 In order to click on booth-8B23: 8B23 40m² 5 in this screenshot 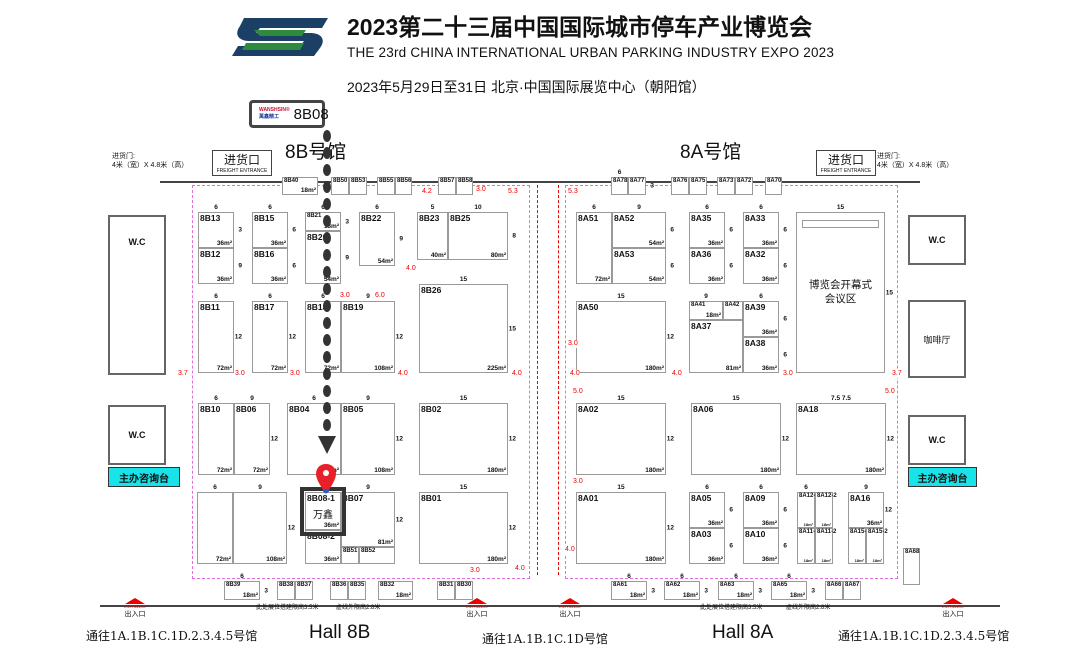, I will do `click(432, 232)`.